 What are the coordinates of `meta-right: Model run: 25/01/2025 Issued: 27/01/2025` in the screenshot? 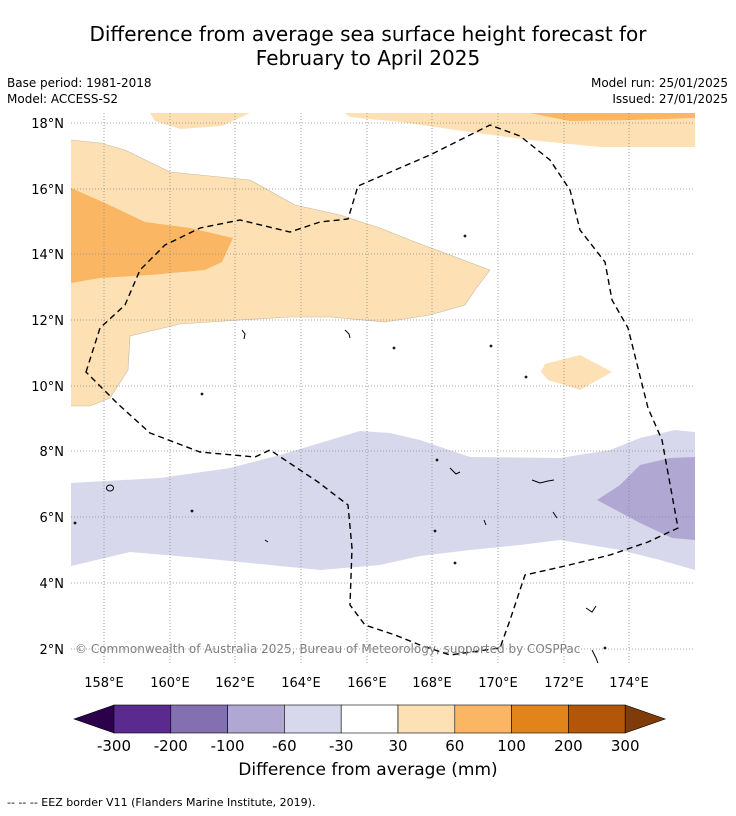 It's located at (659, 91).